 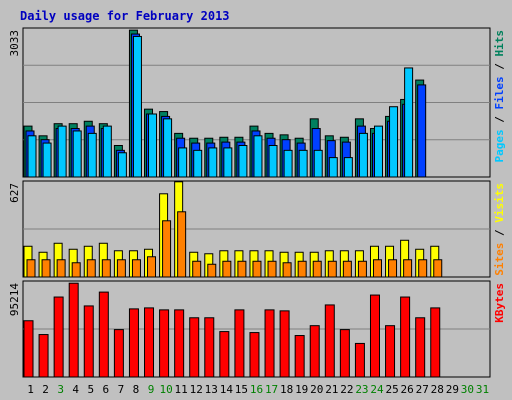 I want to click on legend-part: Pages, so click(x=499, y=145).